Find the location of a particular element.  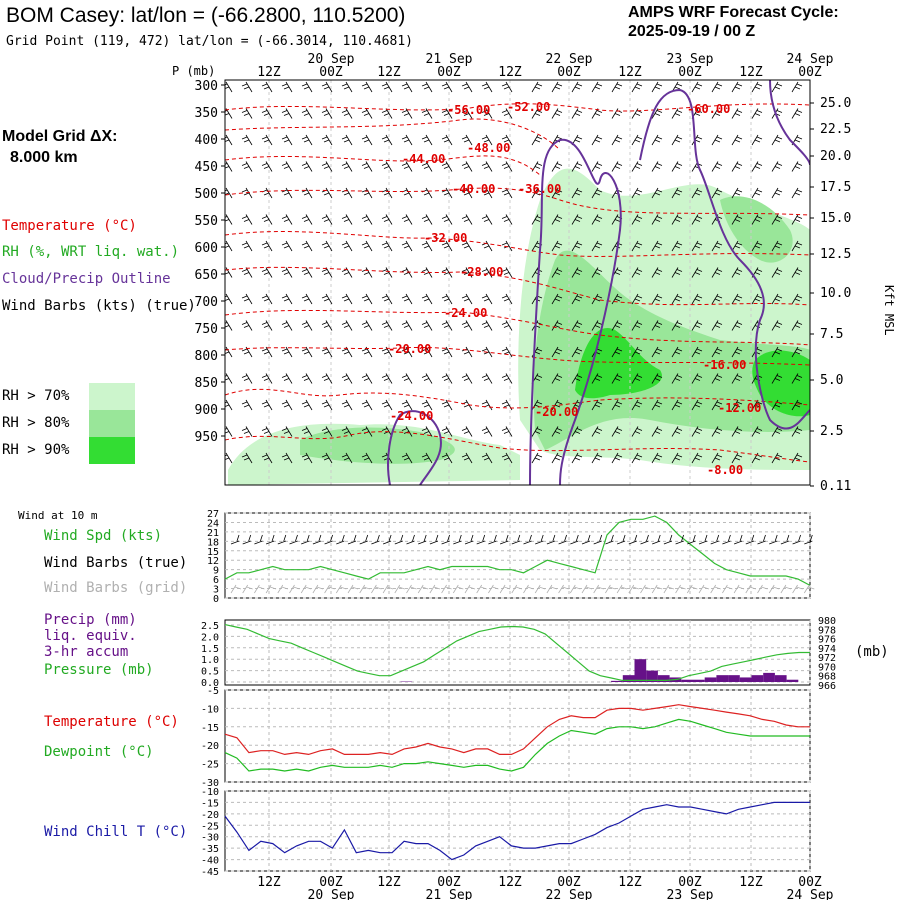

legend-rh90-label: RH > 90% is located at coordinates (36, 450).